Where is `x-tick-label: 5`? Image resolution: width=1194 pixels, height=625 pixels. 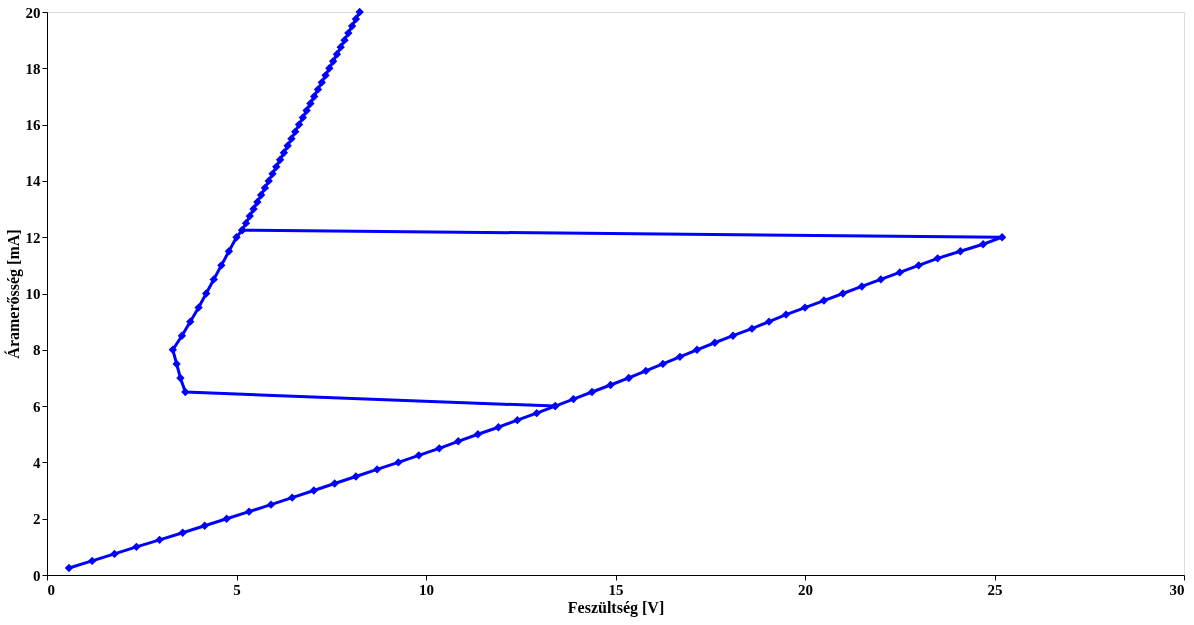 x-tick-label: 5 is located at coordinates (237, 589).